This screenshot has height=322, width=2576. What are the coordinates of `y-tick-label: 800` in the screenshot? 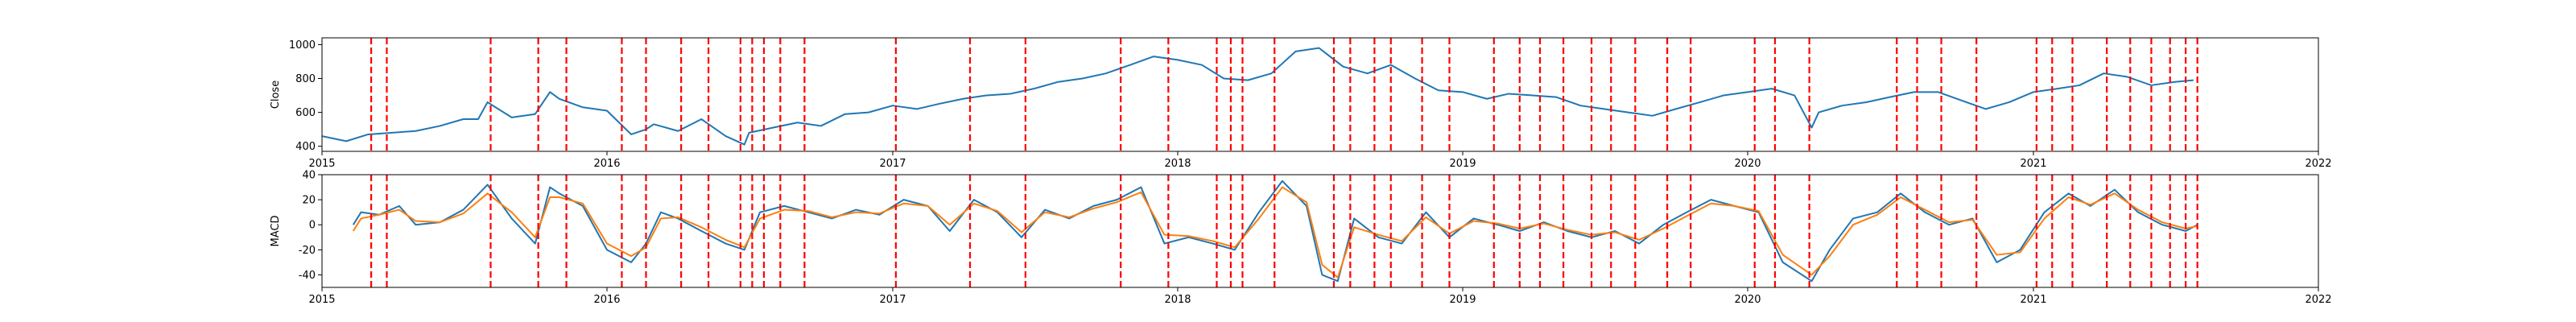 It's located at (305, 79).